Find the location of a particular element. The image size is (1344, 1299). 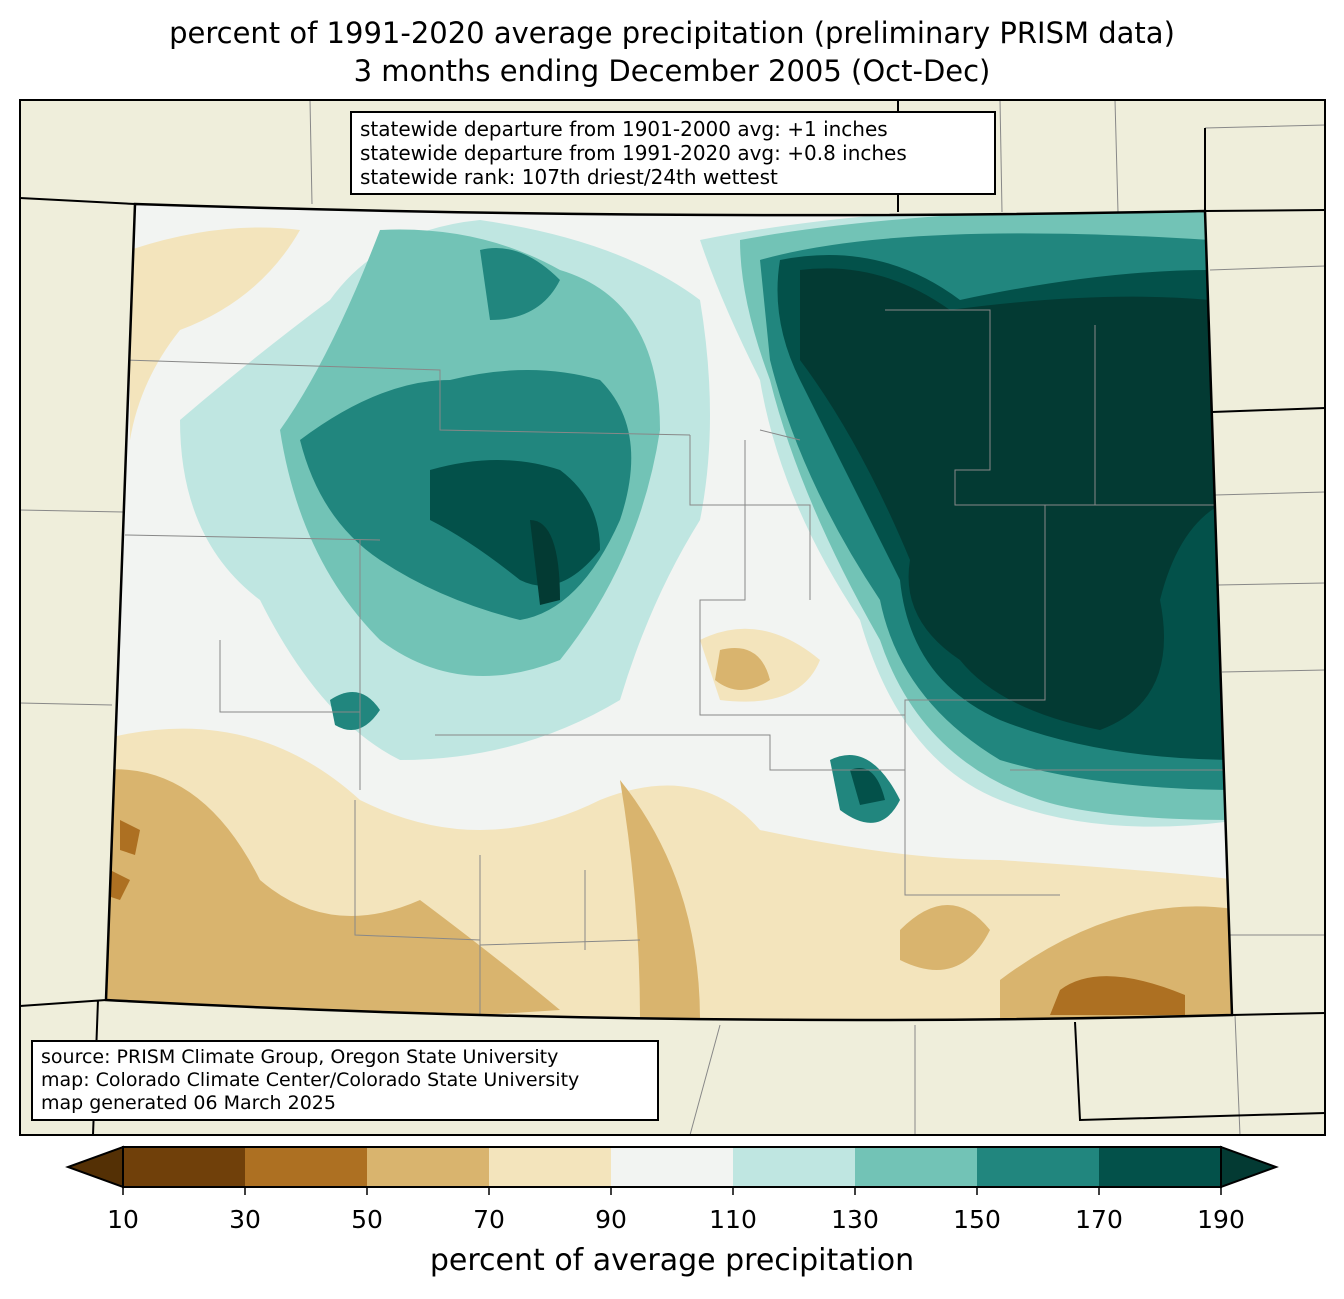

colorbar-tick-label: 70 is located at coordinates (489, 1219).